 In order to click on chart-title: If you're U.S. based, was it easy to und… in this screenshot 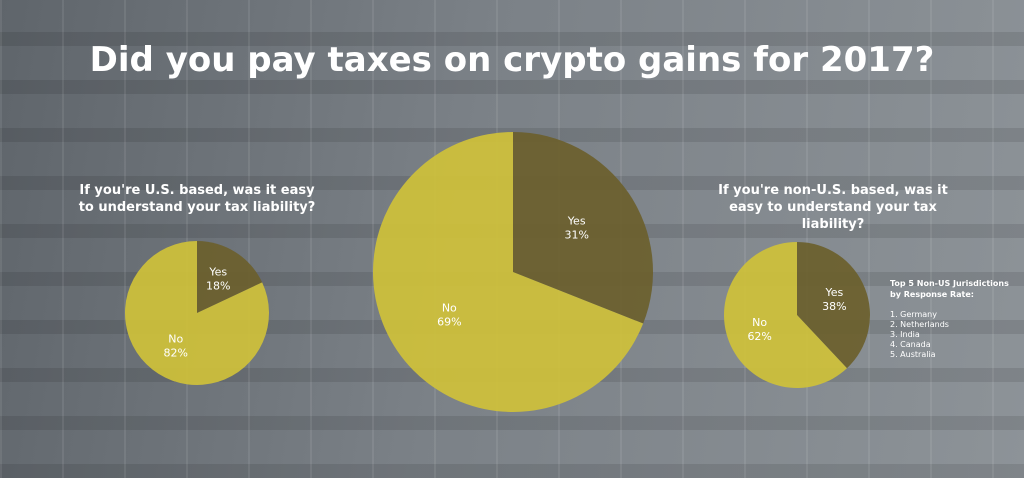, I will do `click(197, 199)`.